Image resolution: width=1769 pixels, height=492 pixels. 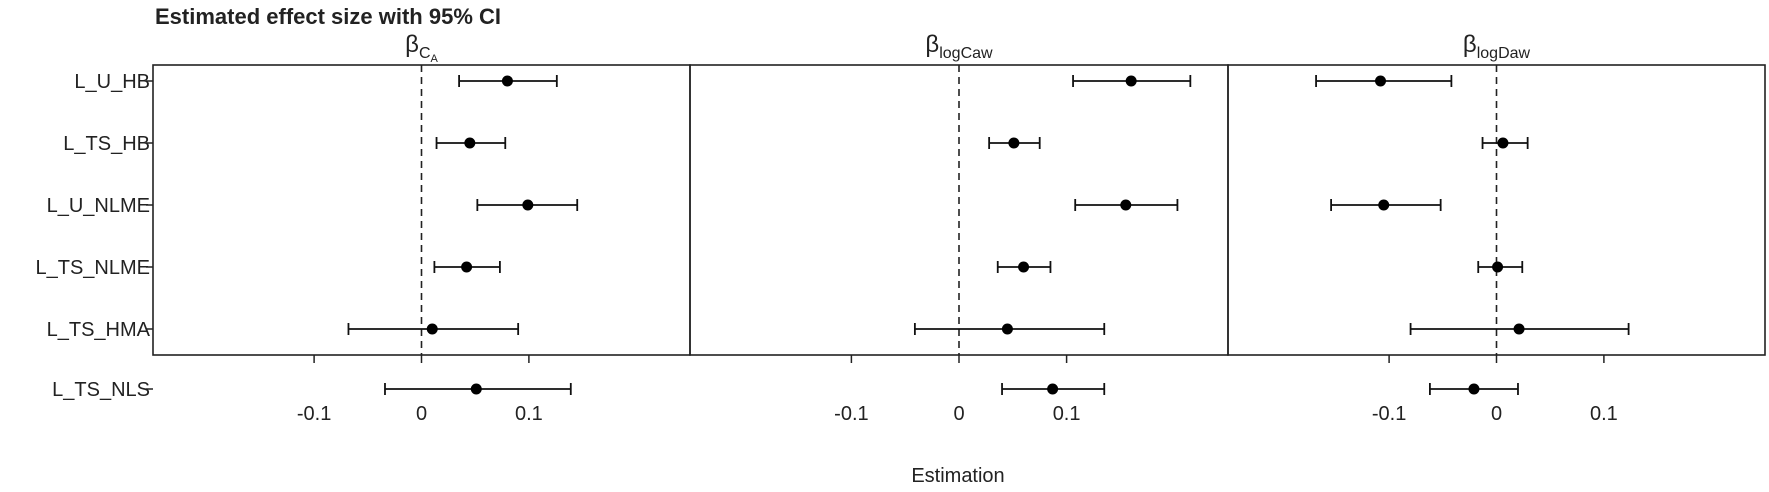 I want to click on row-label: L_TS_HB, so click(x=106, y=144).